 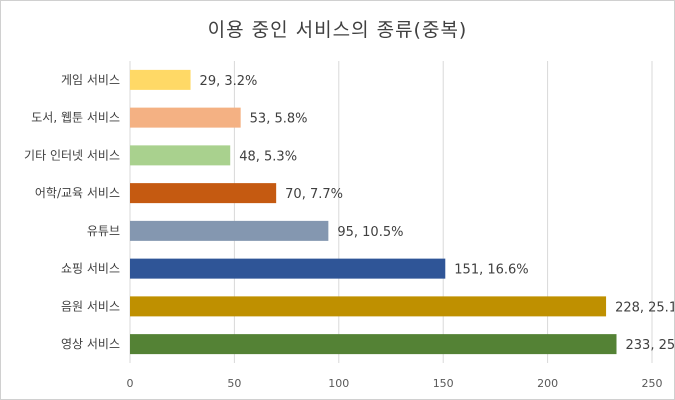 What do you see at coordinates (75, 118) in the screenshot?
I see `category-label: 도서, 웹툰 서비스` at bounding box center [75, 118].